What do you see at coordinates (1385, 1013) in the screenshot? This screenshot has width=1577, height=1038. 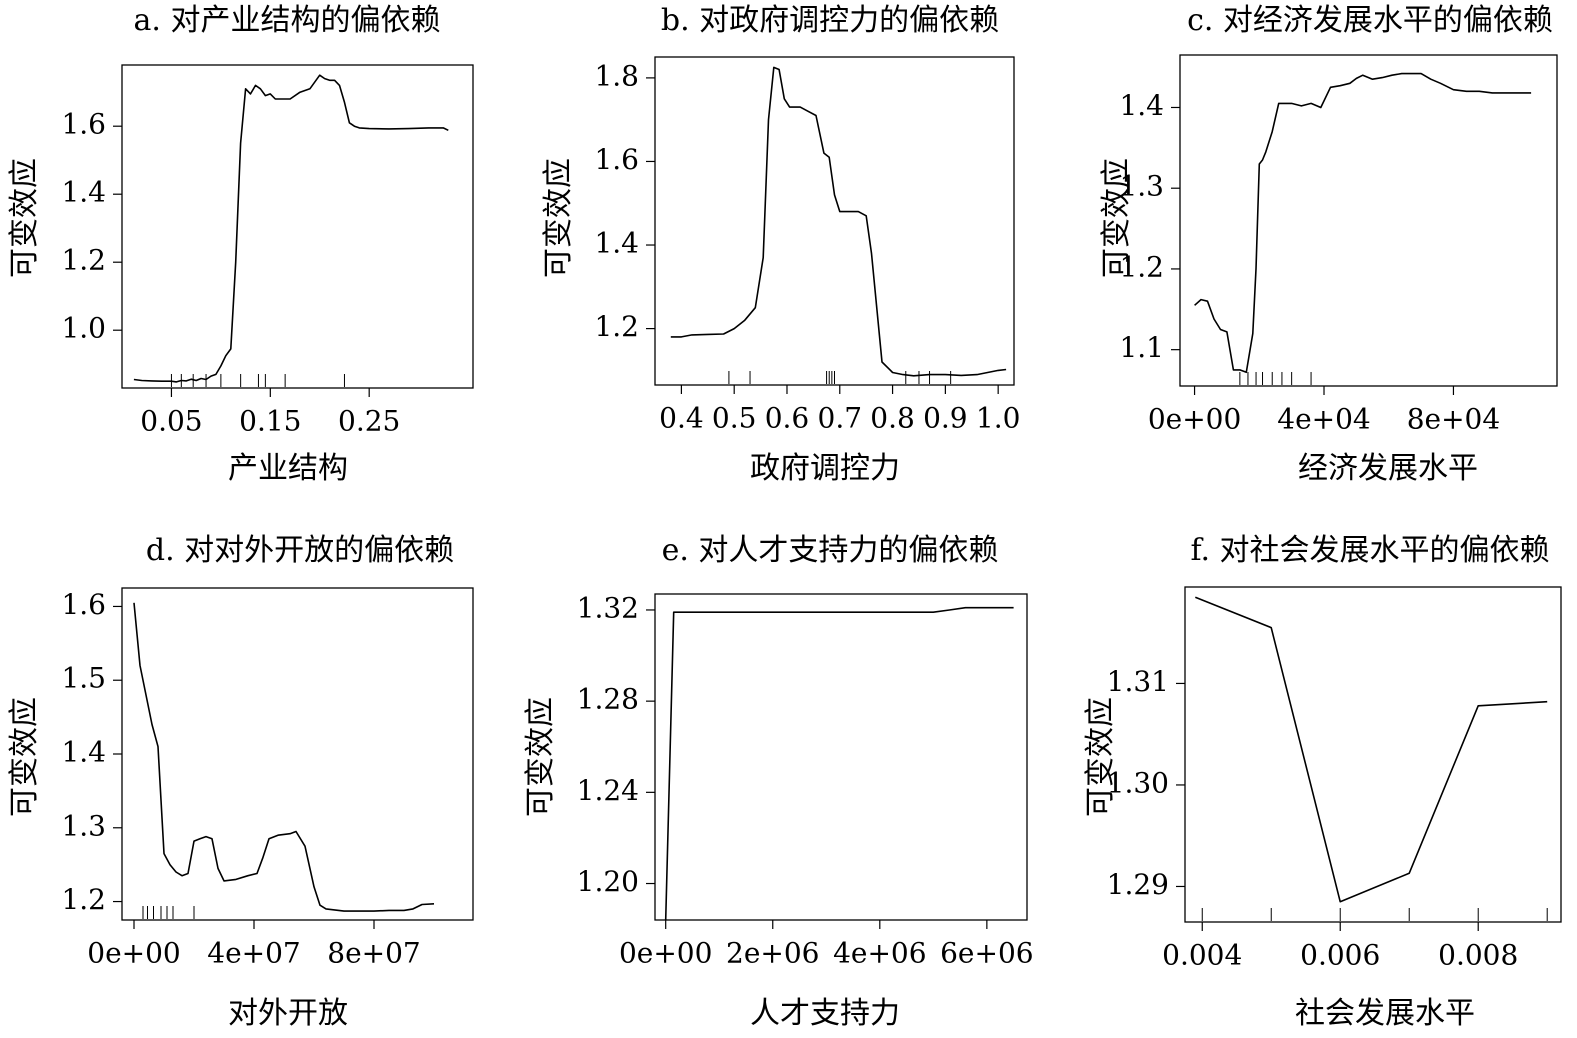 I see `panel-f-x-axis-label: 社会发展水平` at bounding box center [1385, 1013].